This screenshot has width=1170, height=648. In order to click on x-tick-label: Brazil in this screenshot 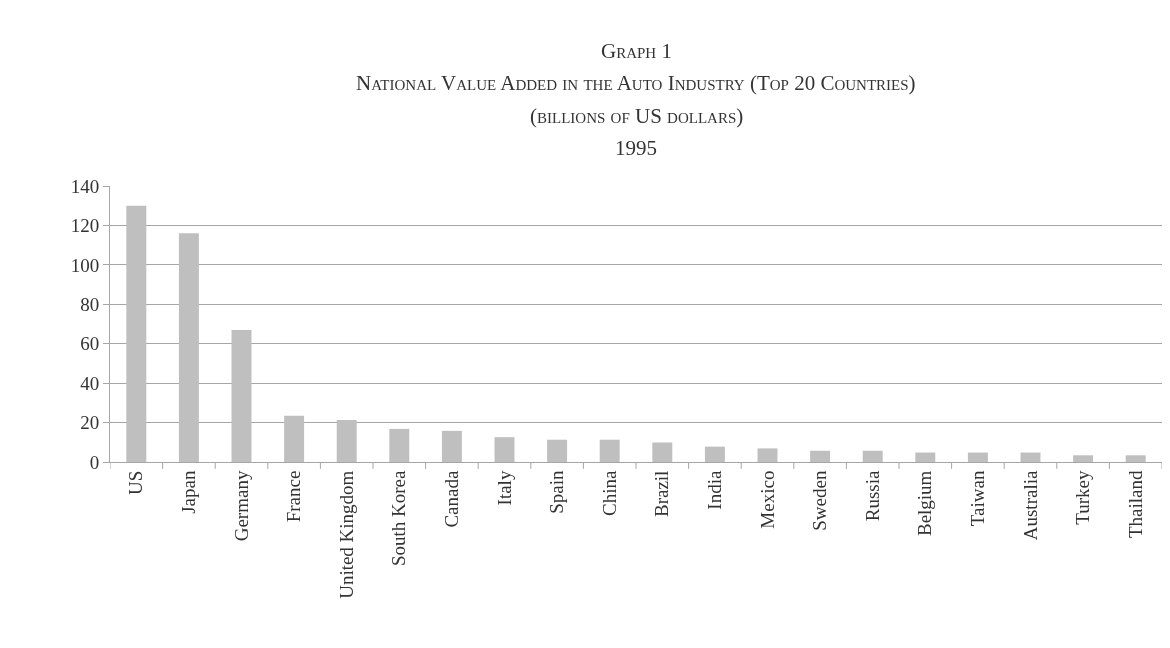, I will do `click(662, 494)`.